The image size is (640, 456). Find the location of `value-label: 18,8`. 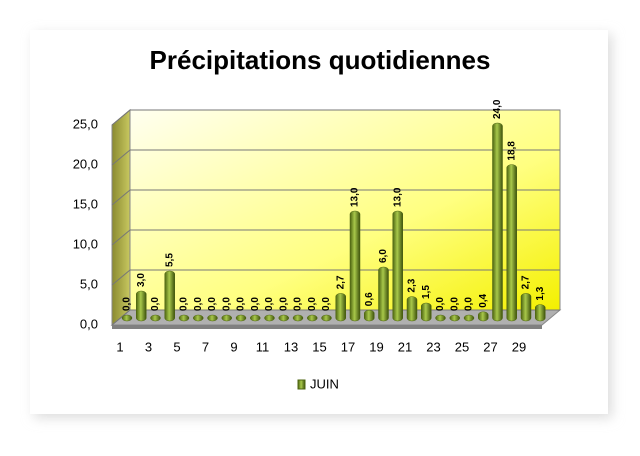

value-label: 18,8 is located at coordinates (511, 151).